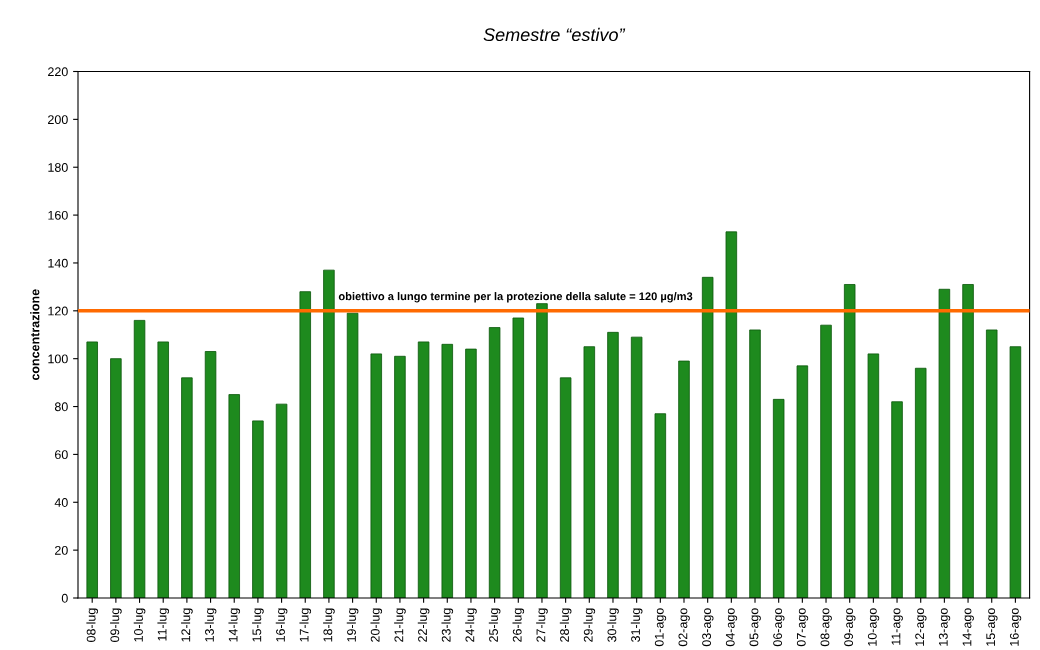 The height and width of the screenshot is (650, 1040). Describe the element at coordinates (613, 625) in the screenshot. I see `x-tick-label: 30-lug` at that location.